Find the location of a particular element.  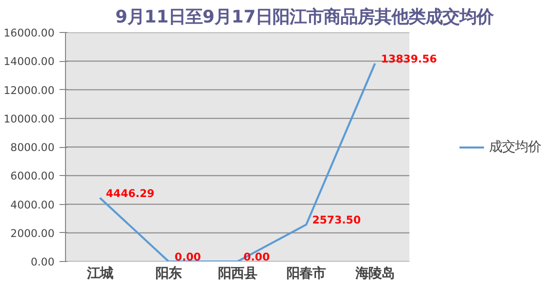

data-label: 4446.29 is located at coordinates (130, 193).